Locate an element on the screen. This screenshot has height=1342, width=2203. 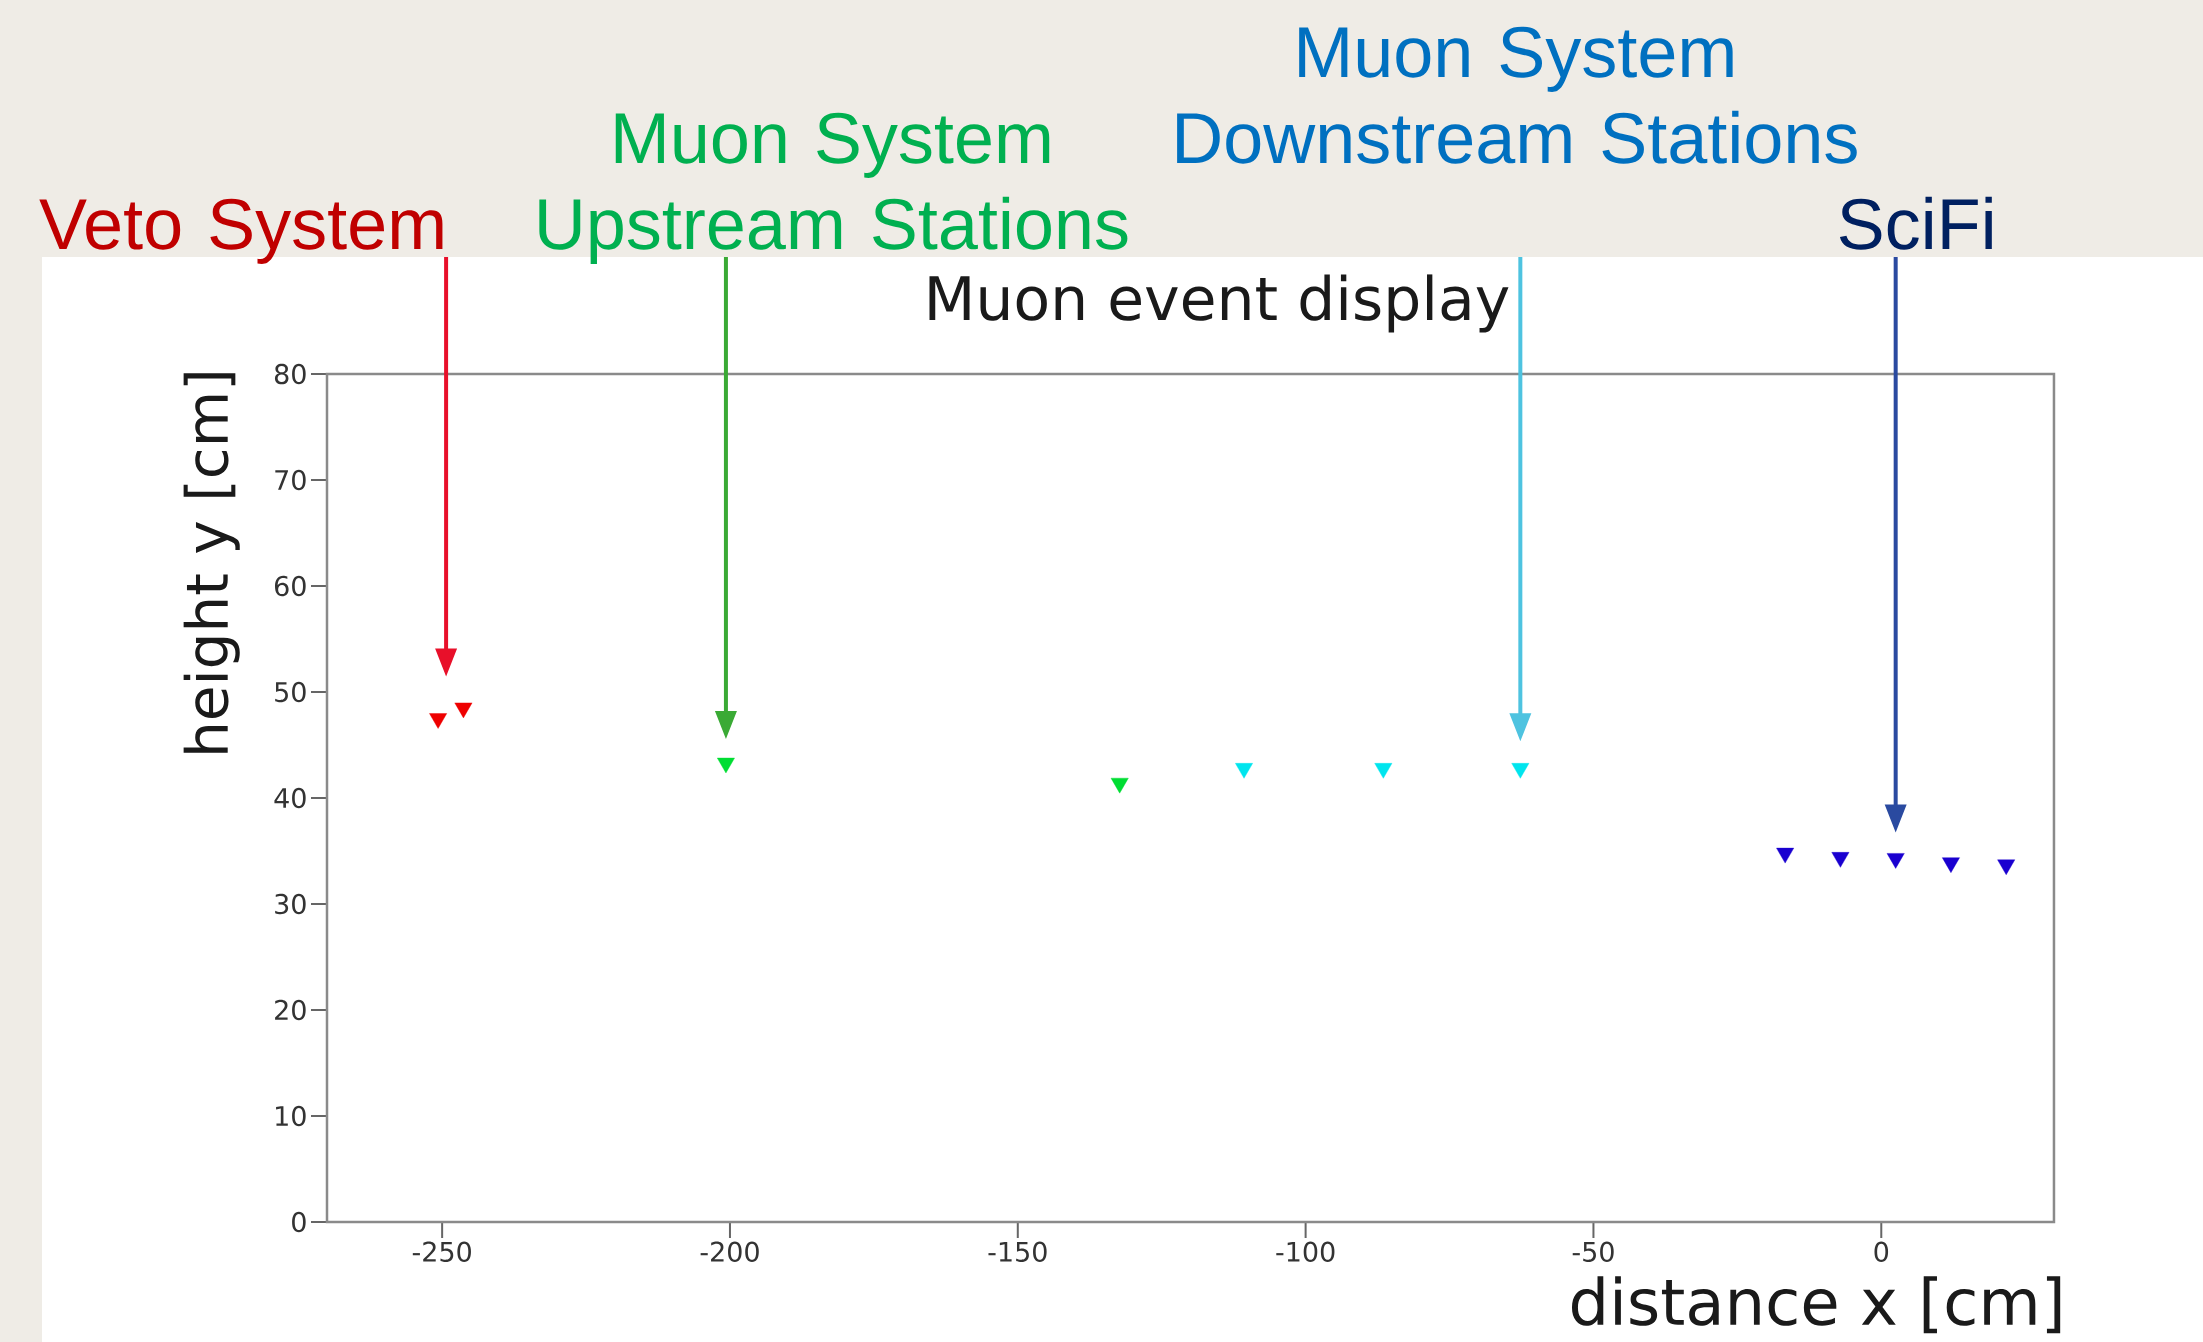
y-tick-label: 80 is located at coordinates (290, 374).